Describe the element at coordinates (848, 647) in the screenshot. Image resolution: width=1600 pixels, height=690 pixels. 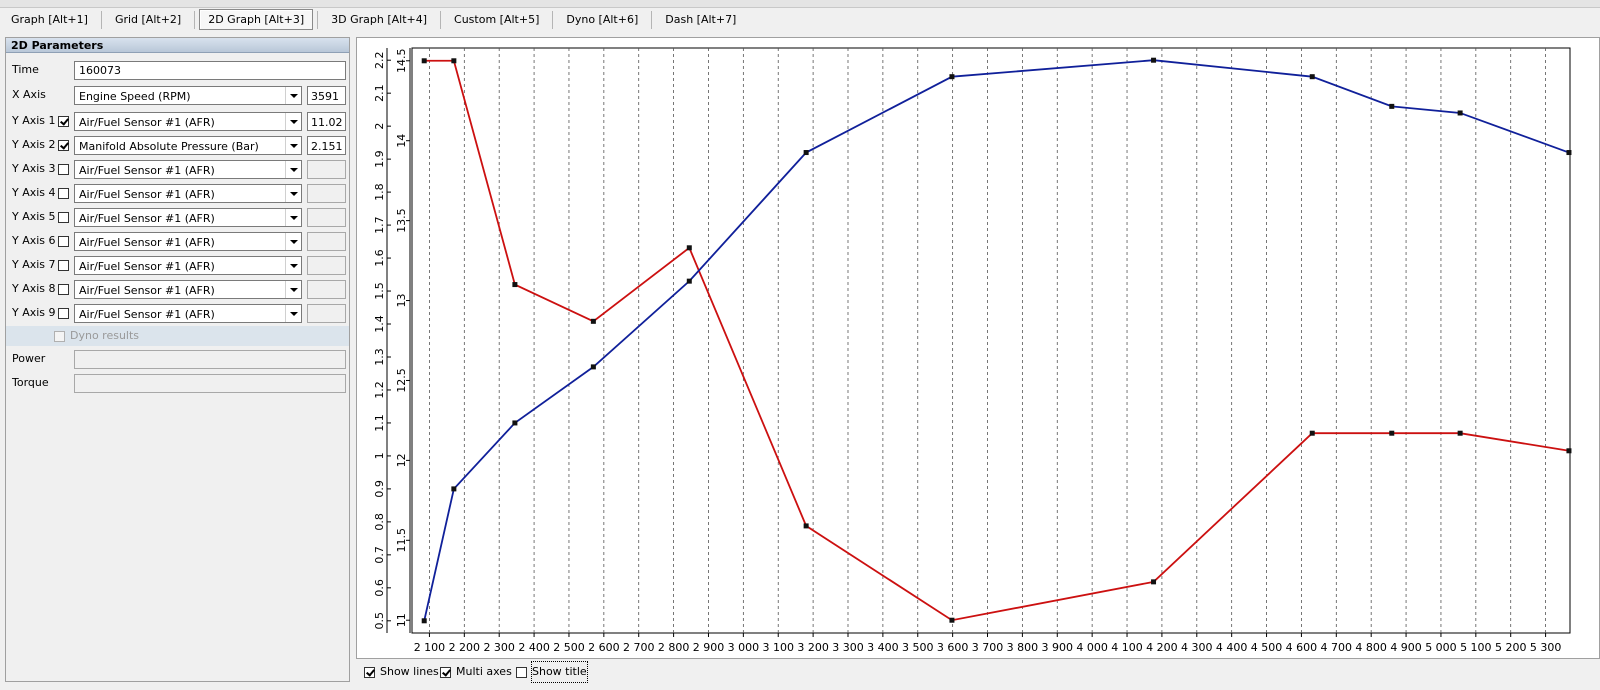
I see `x-tick-label: 3 300` at that location.